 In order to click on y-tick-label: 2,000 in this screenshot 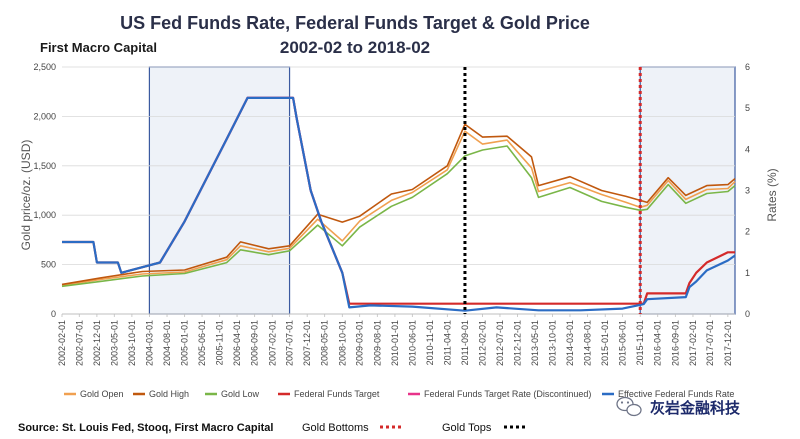, I will do `click(44, 116)`.